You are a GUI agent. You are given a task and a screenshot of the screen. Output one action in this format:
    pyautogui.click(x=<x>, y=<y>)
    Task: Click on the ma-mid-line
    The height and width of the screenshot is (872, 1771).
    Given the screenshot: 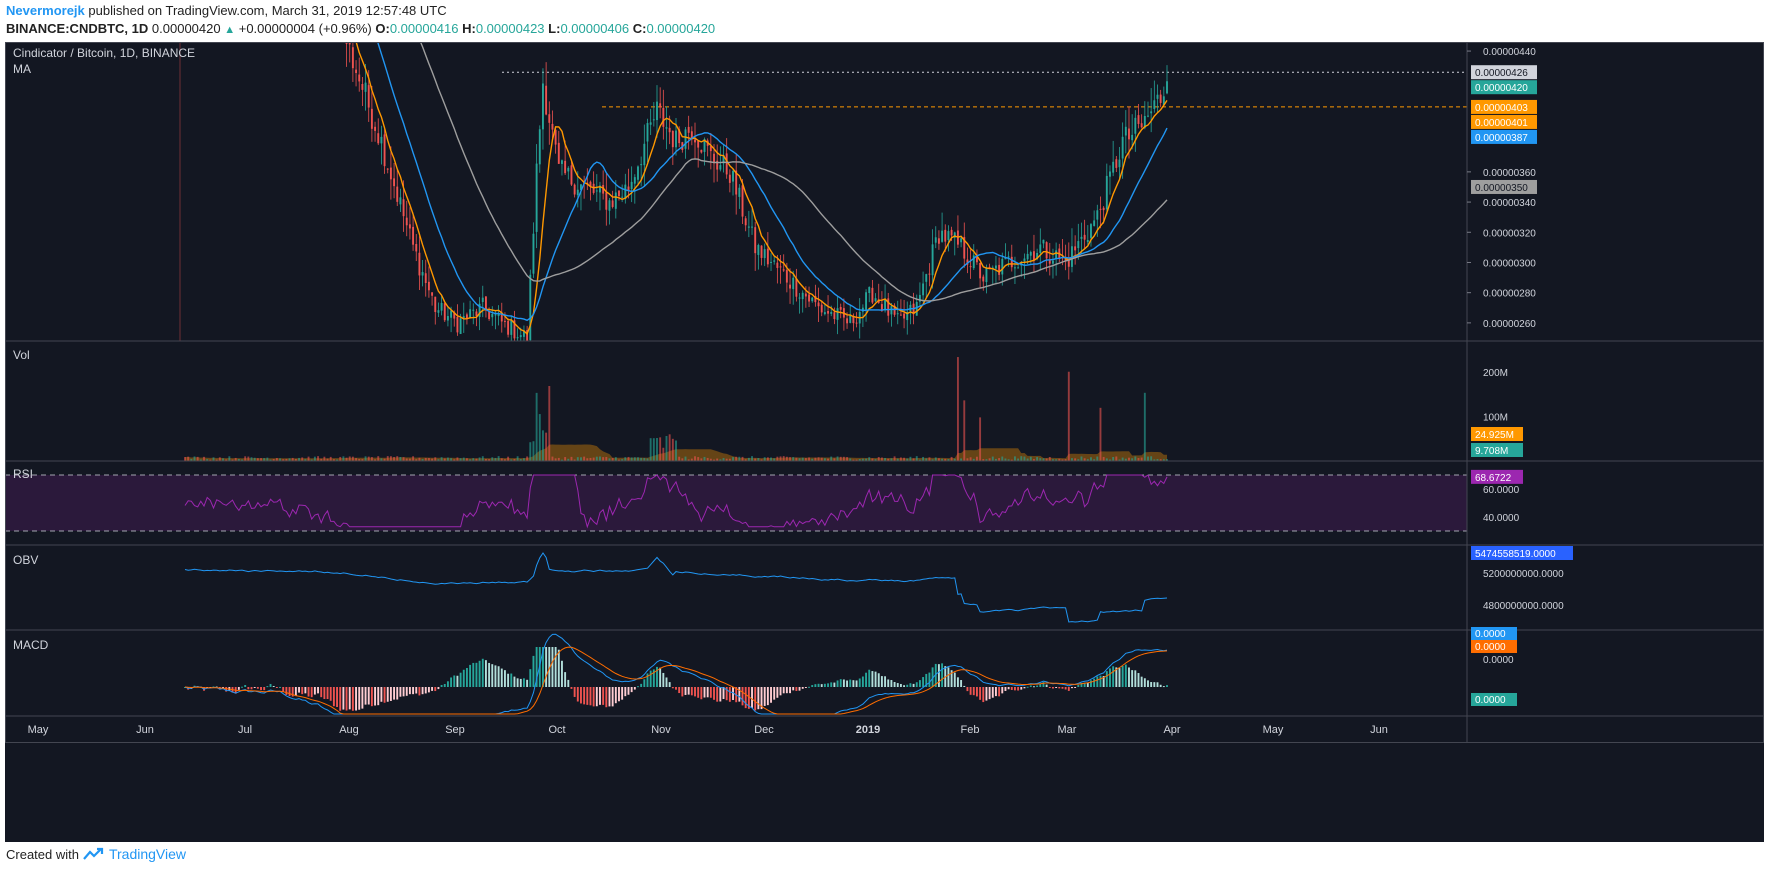 What is the action you would take?
    pyautogui.click(x=772, y=182)
    